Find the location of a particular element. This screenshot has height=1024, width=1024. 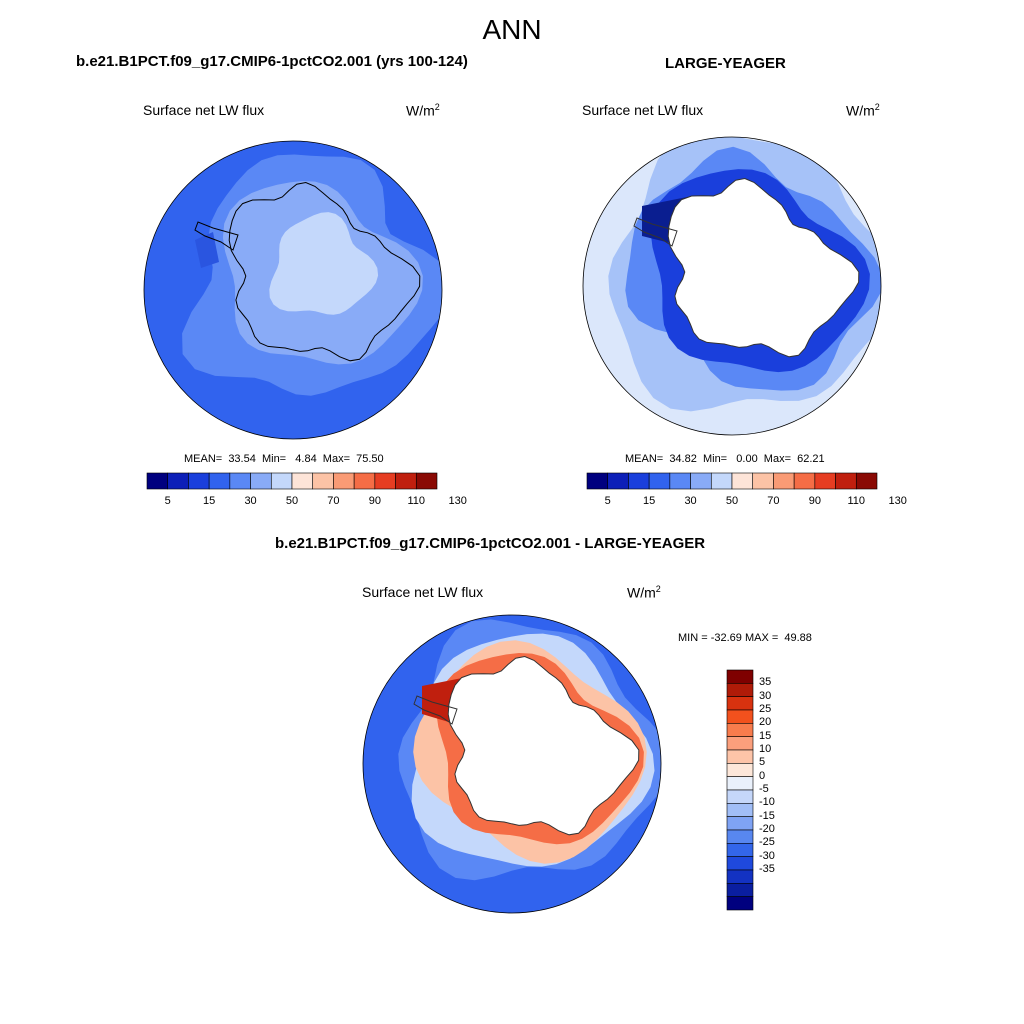

panel2-units: W/m2 is located at coordinates (863, 110).